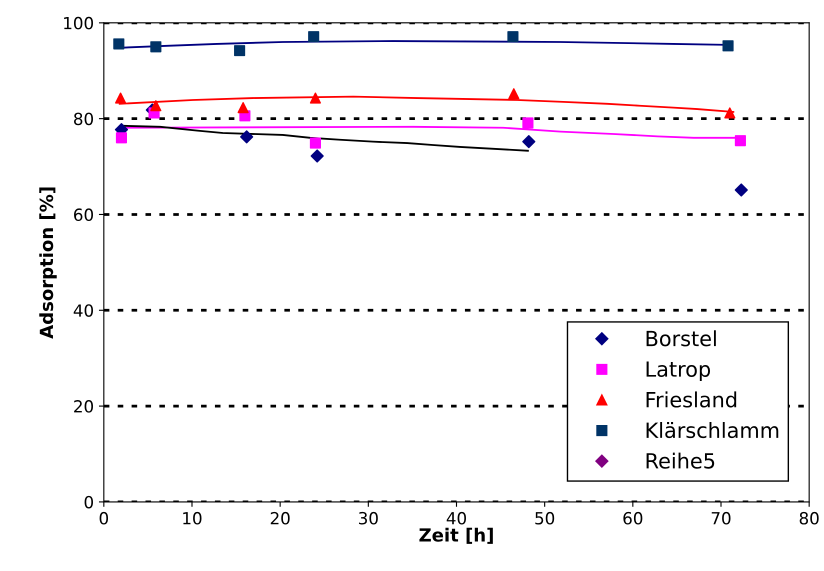 The width and height of the screenshot is (824, 571). Describe the element at coordinates (83, 406) in the screenshot. I see `y-tick-label: 20` at that location.